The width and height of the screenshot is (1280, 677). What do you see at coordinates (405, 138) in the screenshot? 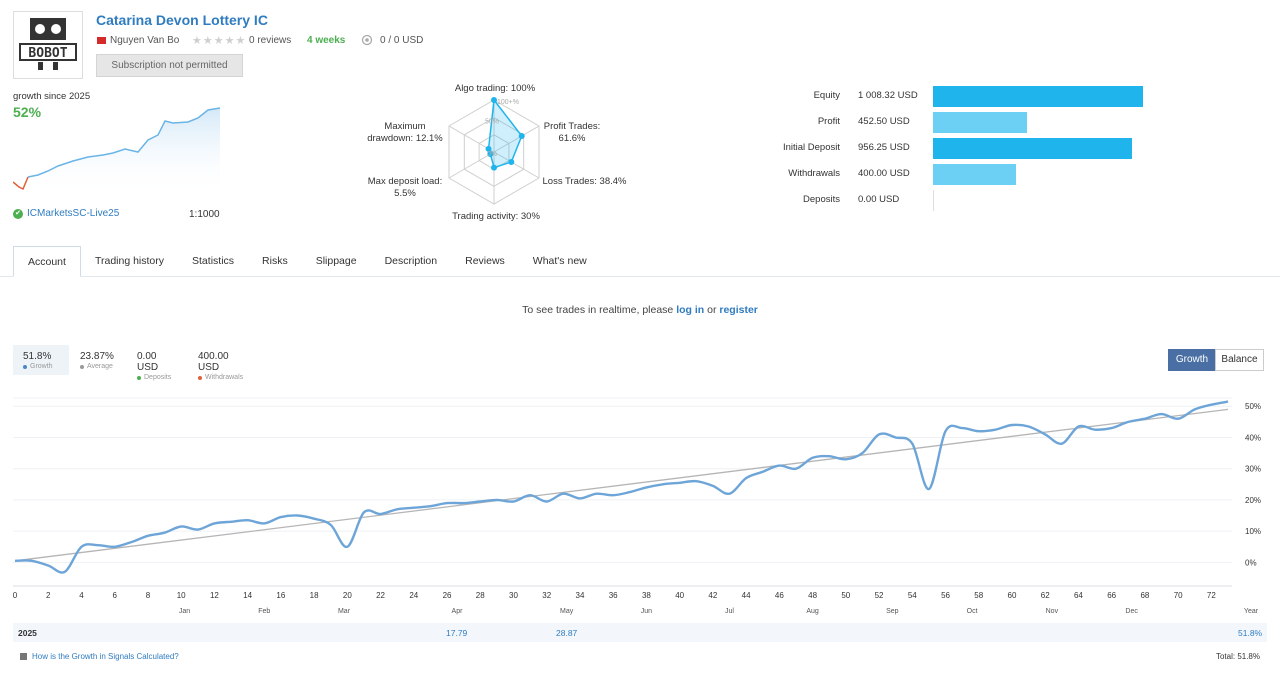
I see `radar-drawdown-value: drawdown: 12.1%` at bounding box center [405, 138].